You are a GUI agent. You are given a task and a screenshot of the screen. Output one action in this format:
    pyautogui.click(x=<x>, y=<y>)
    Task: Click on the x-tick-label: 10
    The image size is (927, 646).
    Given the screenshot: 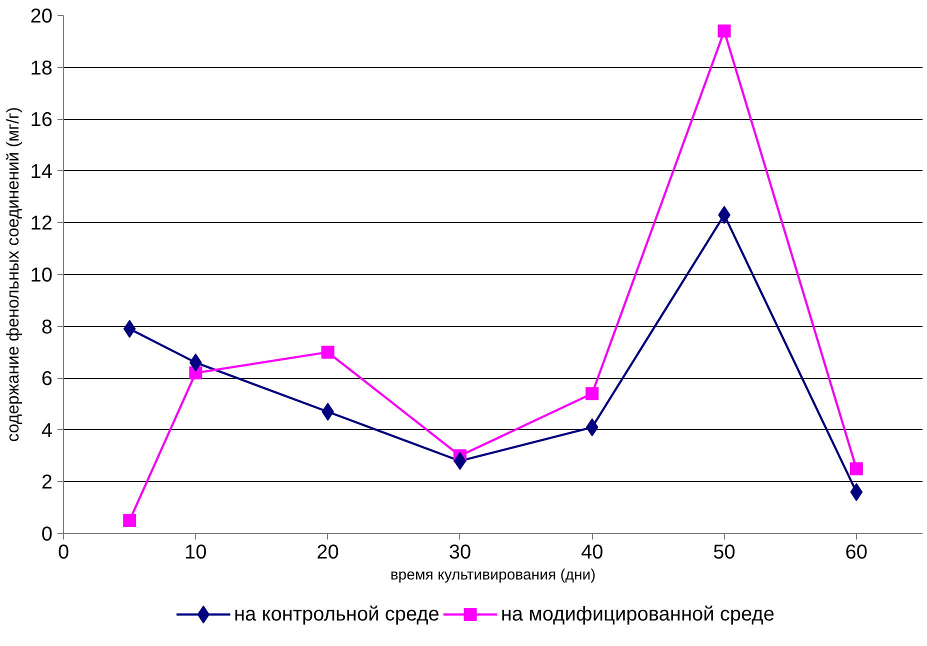 What is the action you would take?
    pyautogui.click(x=195, y=553)
    